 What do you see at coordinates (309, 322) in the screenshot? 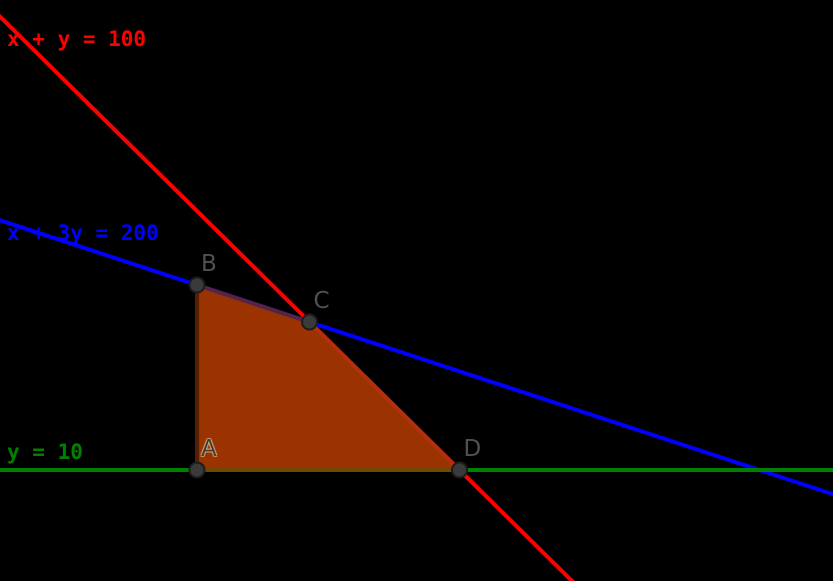
I see `point-dot-C` at bounding box center [309, 322].